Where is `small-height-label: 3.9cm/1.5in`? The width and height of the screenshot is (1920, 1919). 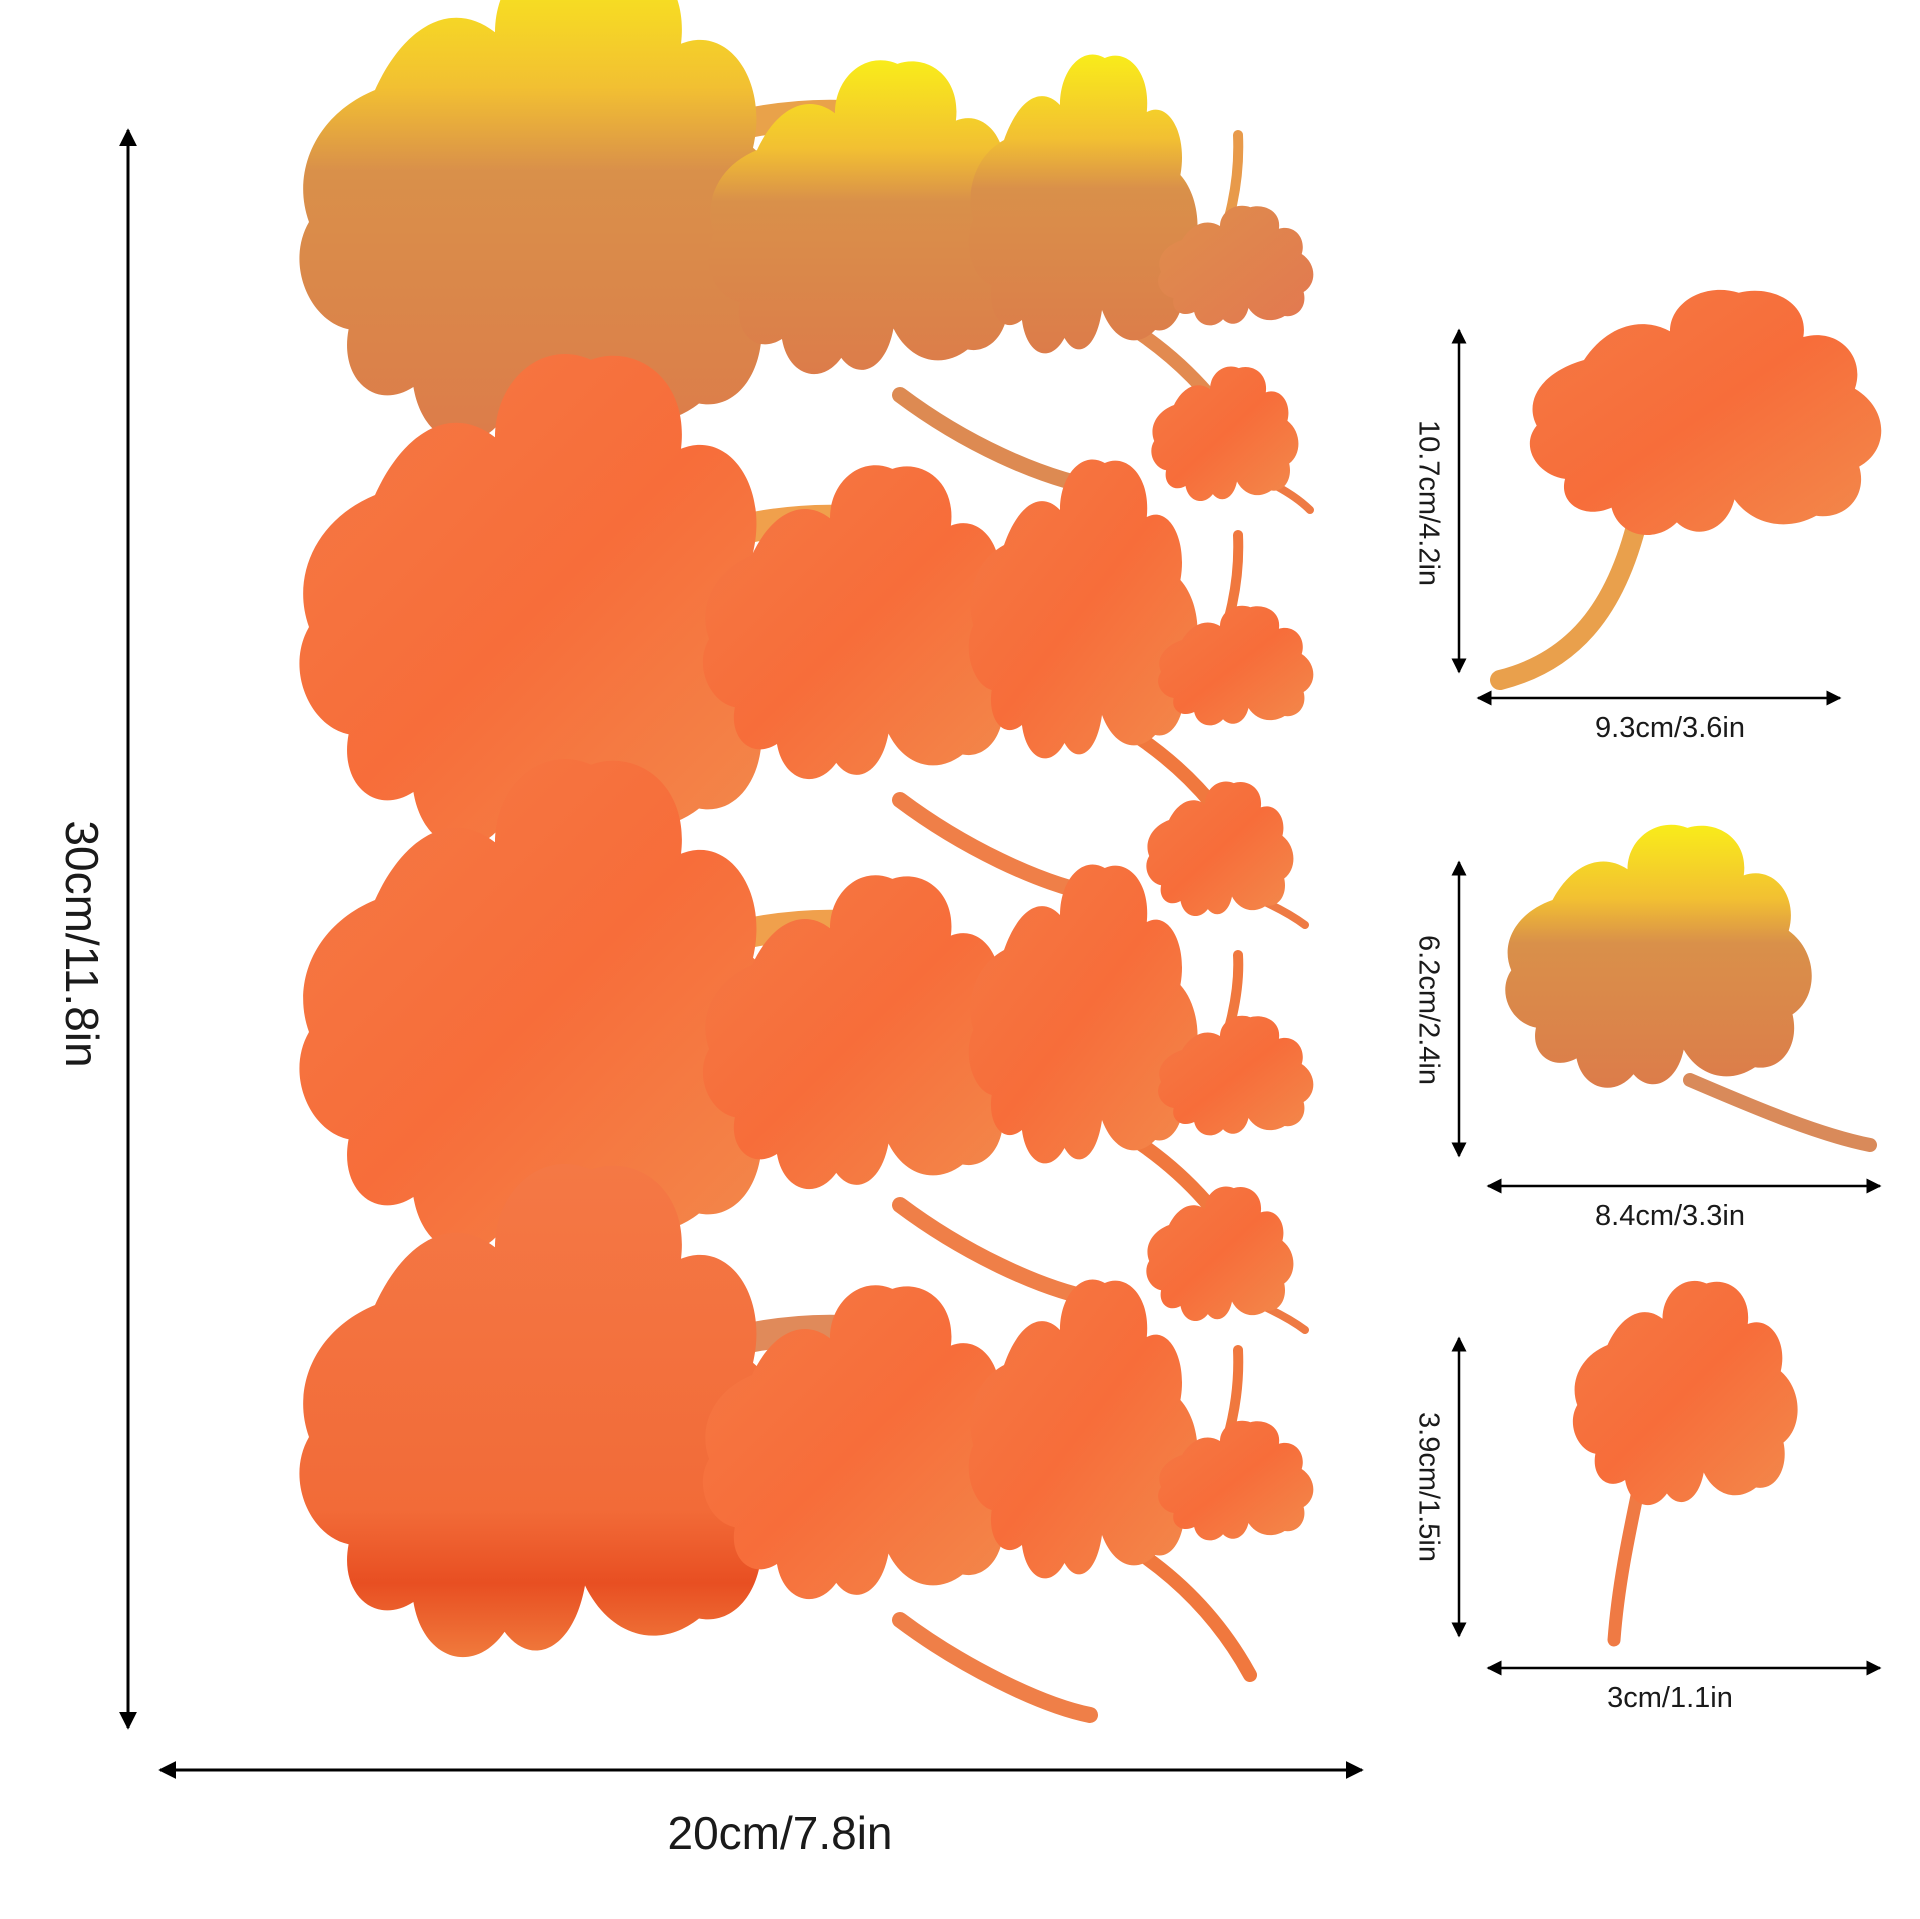
small-height-label: 3.9cm/1.5in is located at coordinates (1428, 1487).